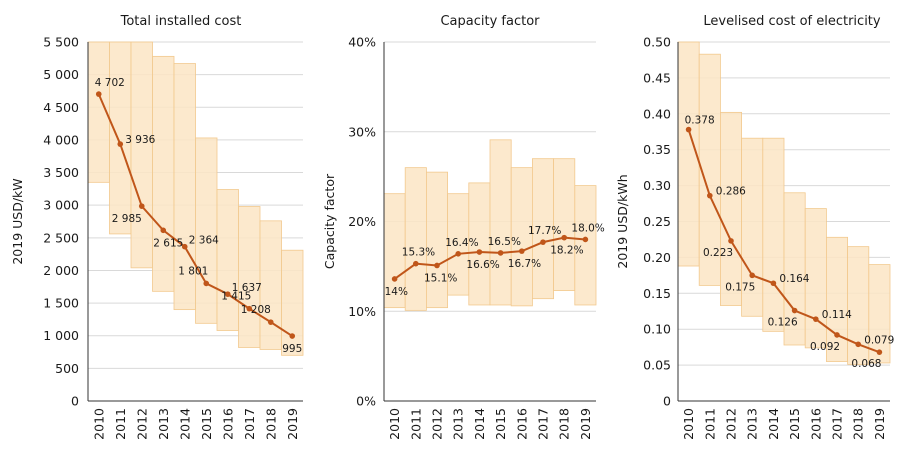 This screenshot has width=903, height=457. Describe the element at coordinates (504, 242) in the screenshot. I see `data-label: 16.5%` at that location.